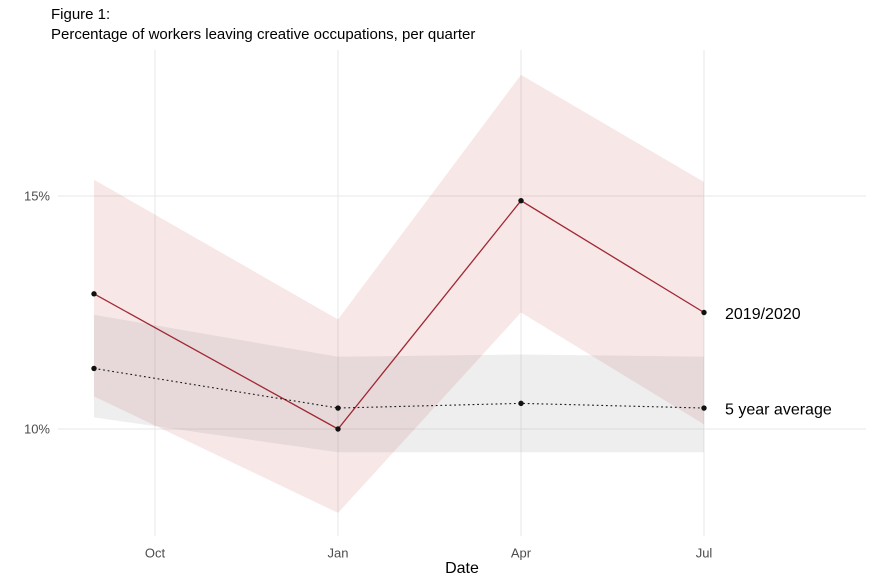  I want to click on x-tick-label-Jan: Jan, so click(338, 553).